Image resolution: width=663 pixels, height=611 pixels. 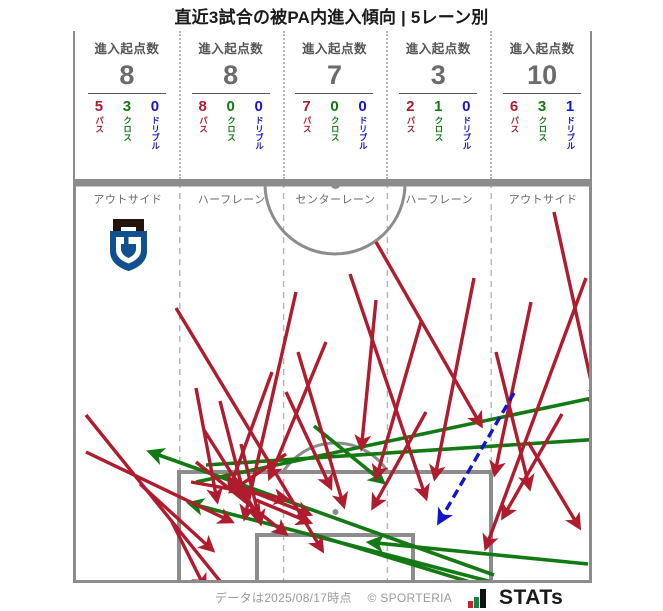 I want to click on pass-stat: 8 パス, so click(x=203, y=124).